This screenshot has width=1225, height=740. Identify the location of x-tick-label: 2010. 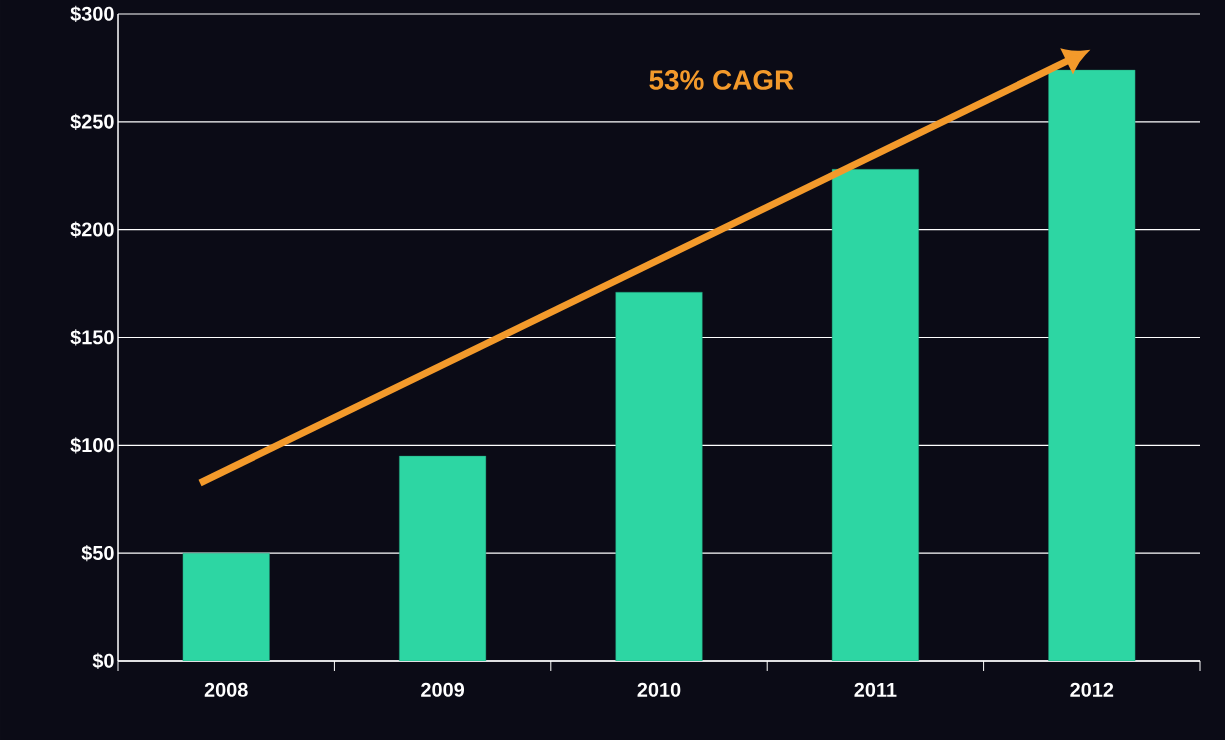
(659, 689).